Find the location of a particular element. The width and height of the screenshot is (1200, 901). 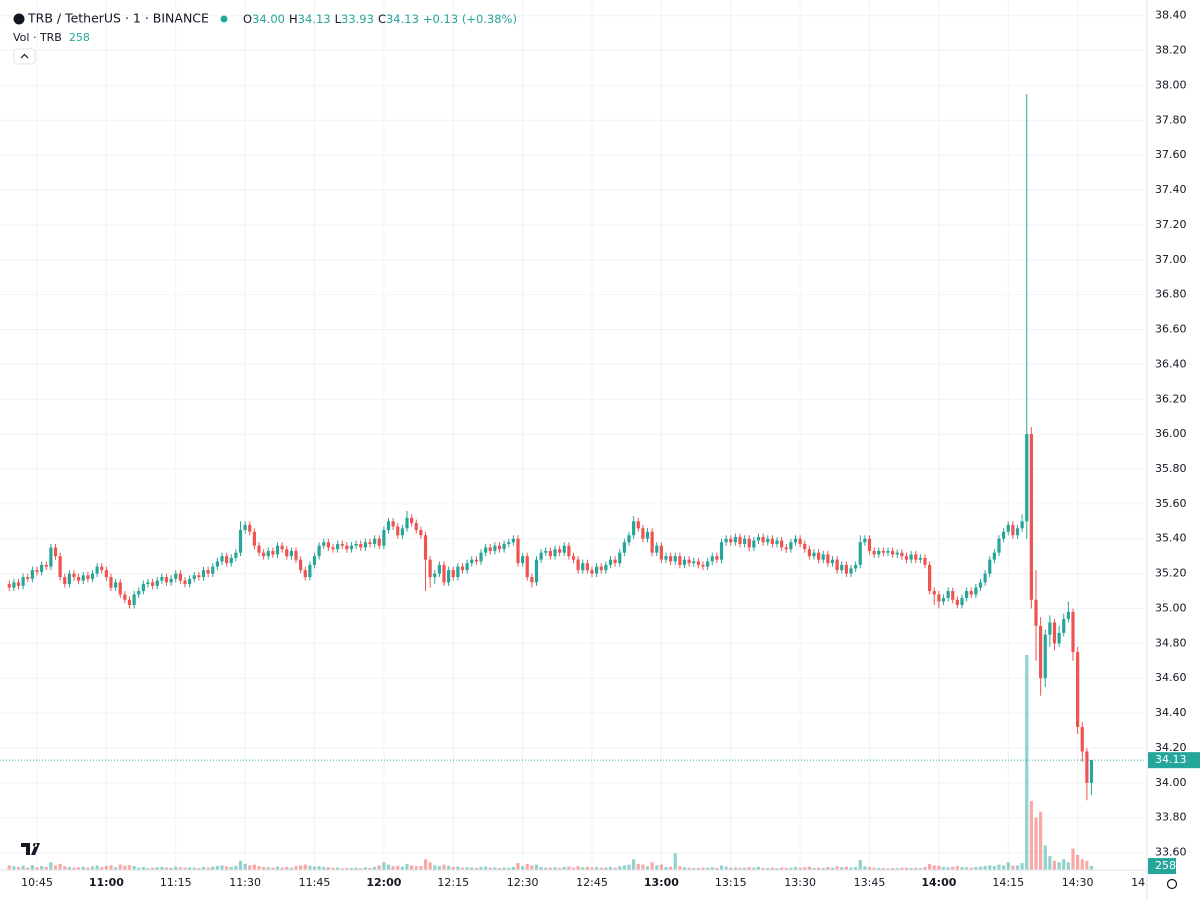

volume-value: 258 is located at coordinates (79, 37).